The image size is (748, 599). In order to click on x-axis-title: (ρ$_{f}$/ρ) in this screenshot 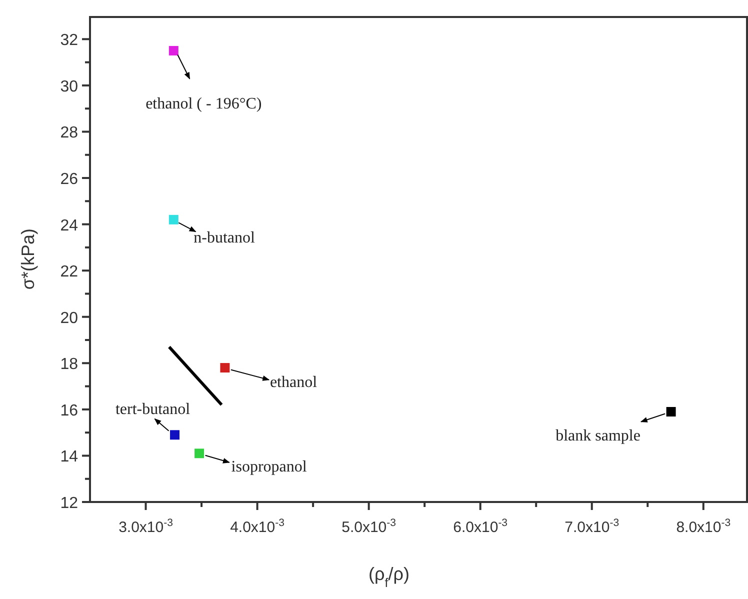, I will do `click(389, 577)`.